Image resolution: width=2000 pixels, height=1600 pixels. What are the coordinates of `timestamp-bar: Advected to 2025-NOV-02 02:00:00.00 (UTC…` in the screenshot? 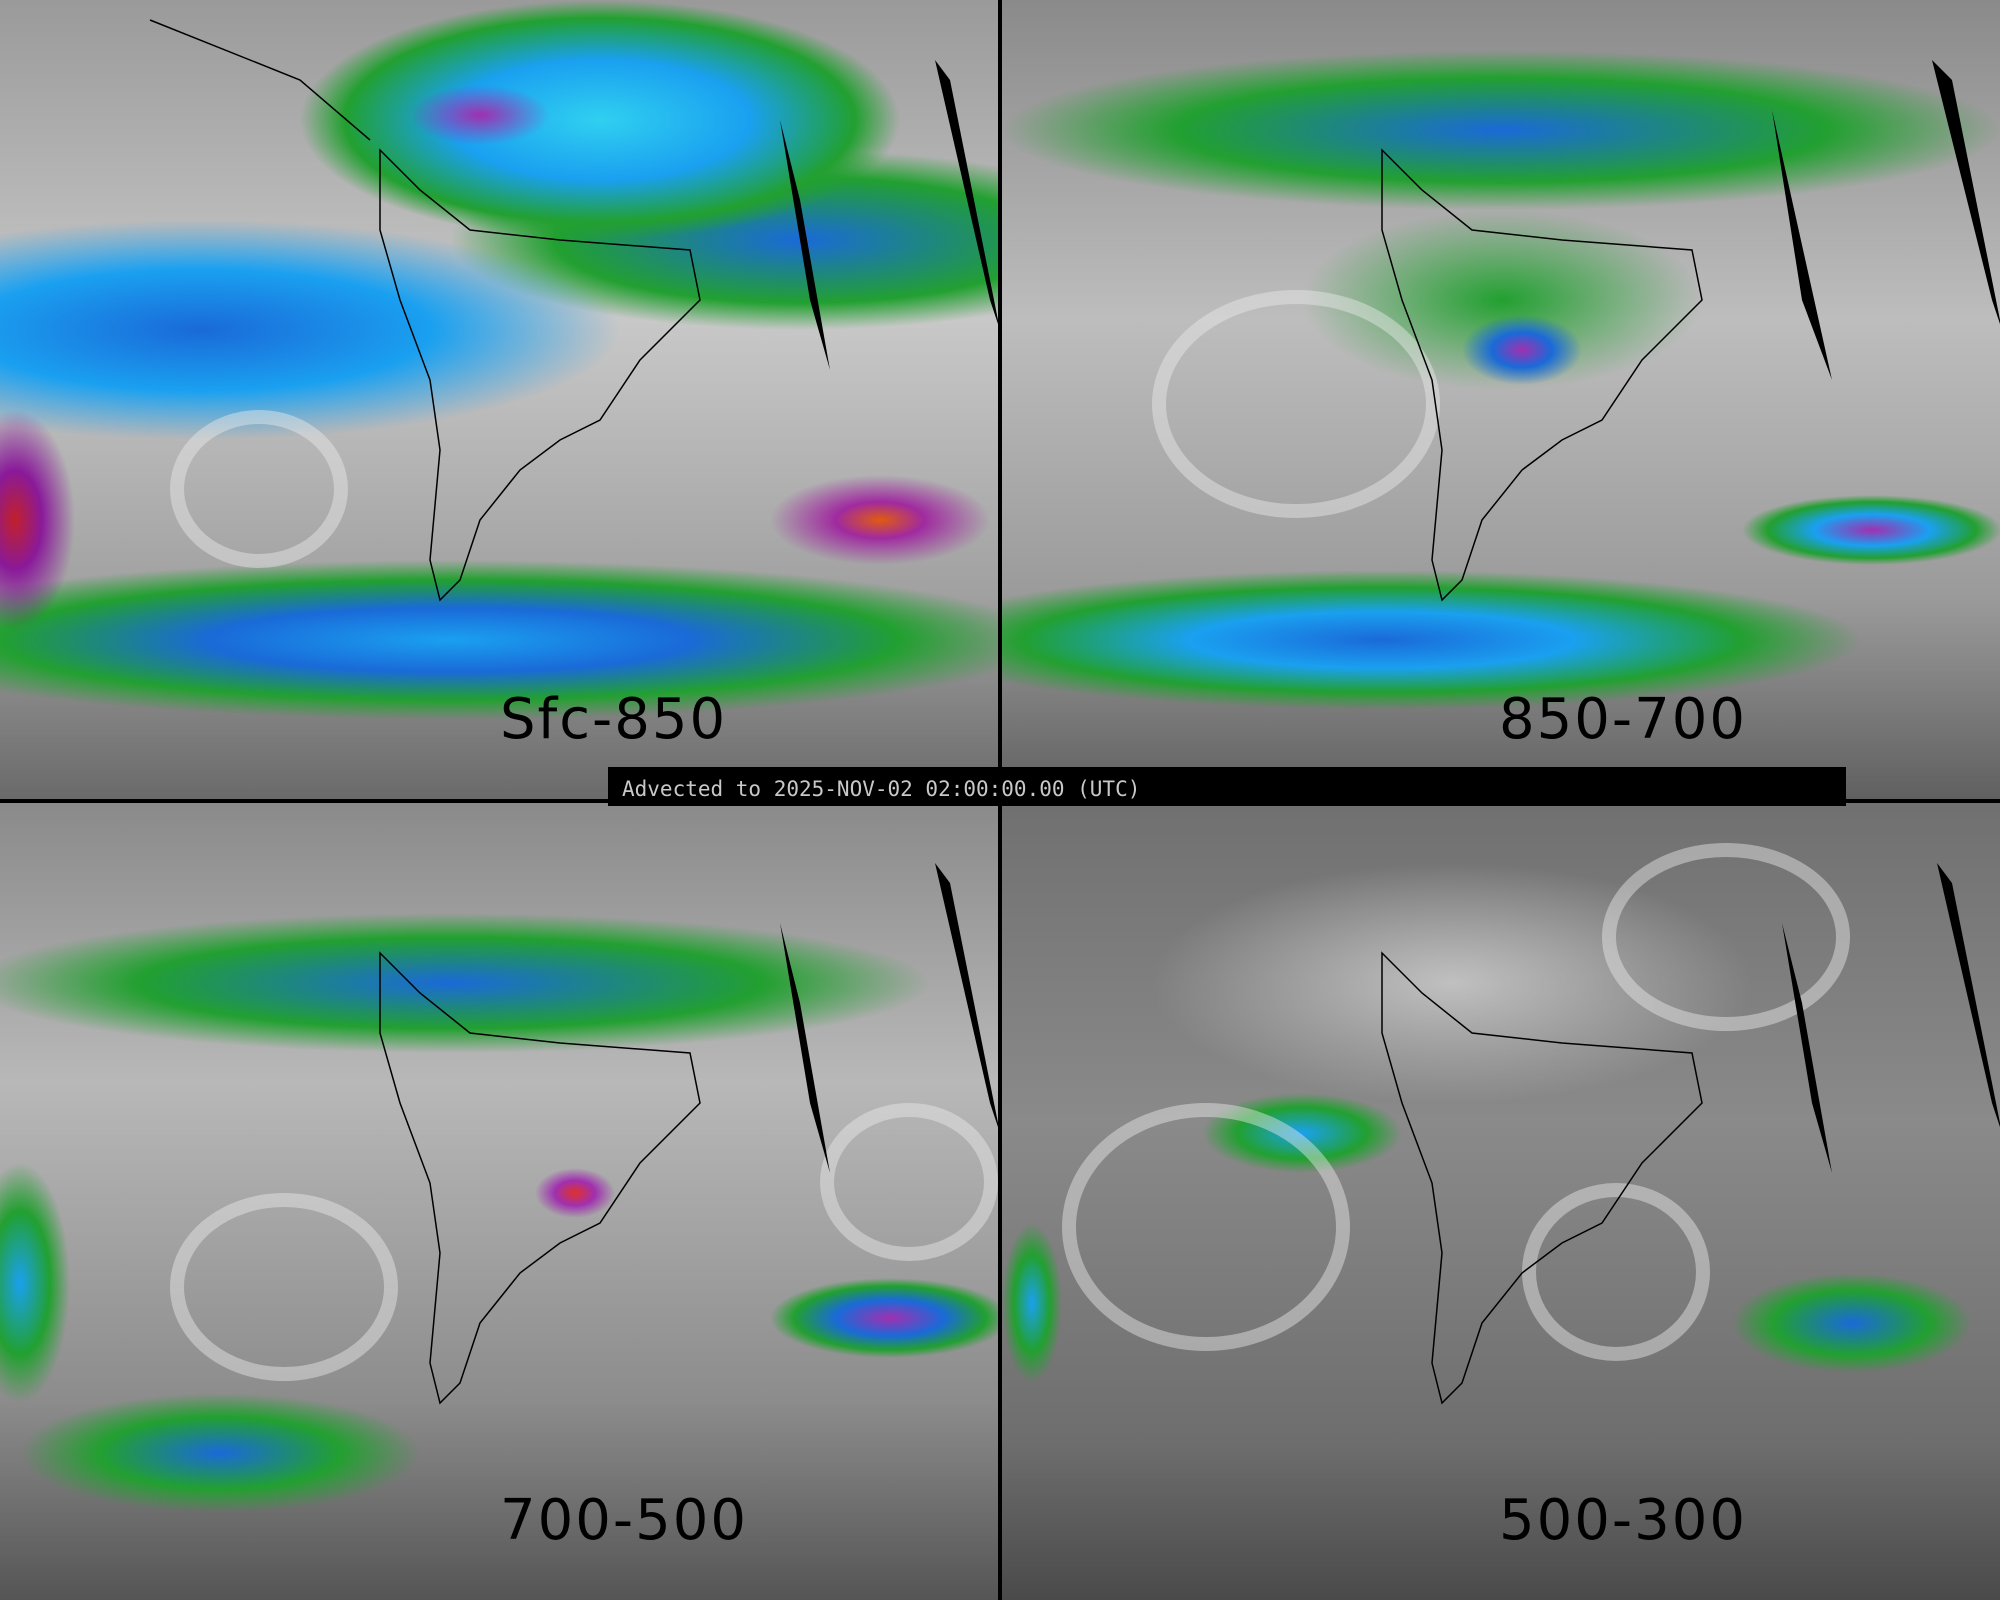 It's located at (1227, 786).